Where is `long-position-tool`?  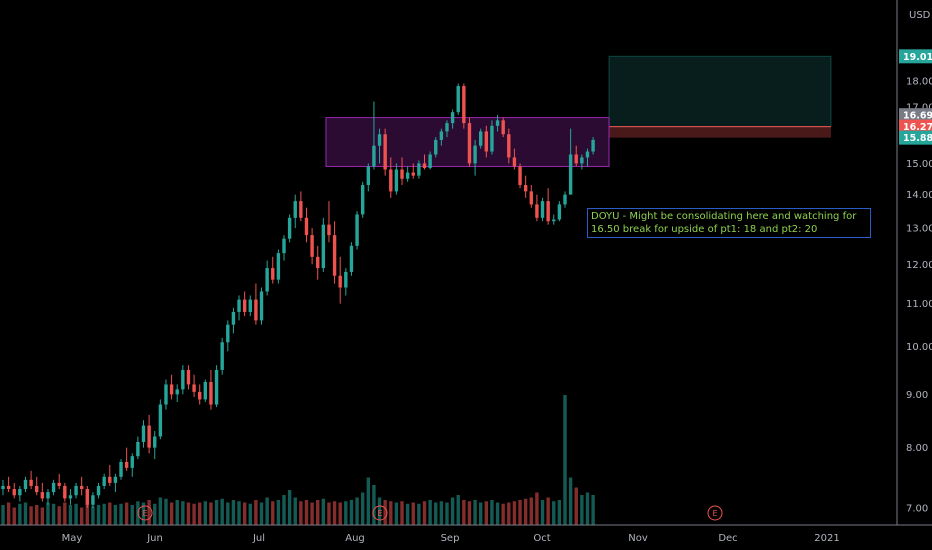
long-position-tool is located at coordinates (720, 96).